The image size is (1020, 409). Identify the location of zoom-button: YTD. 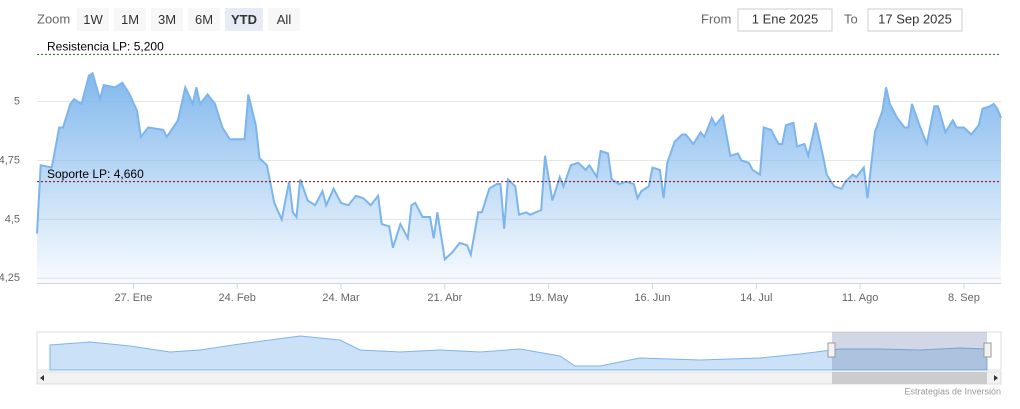
(244, 19).